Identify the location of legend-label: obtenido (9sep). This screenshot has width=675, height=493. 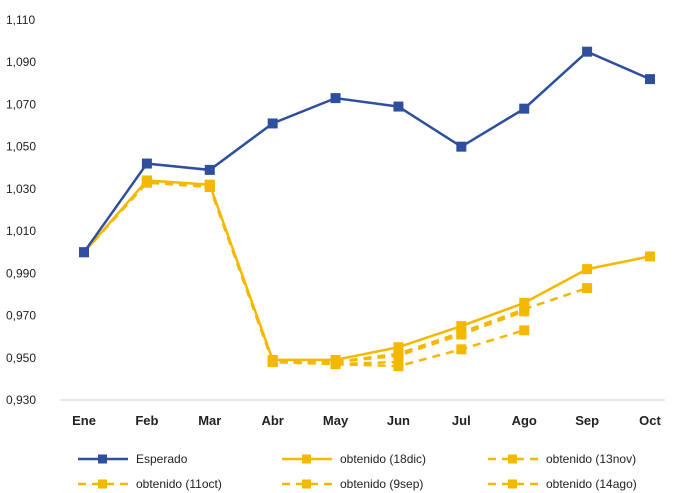
(381, 484).